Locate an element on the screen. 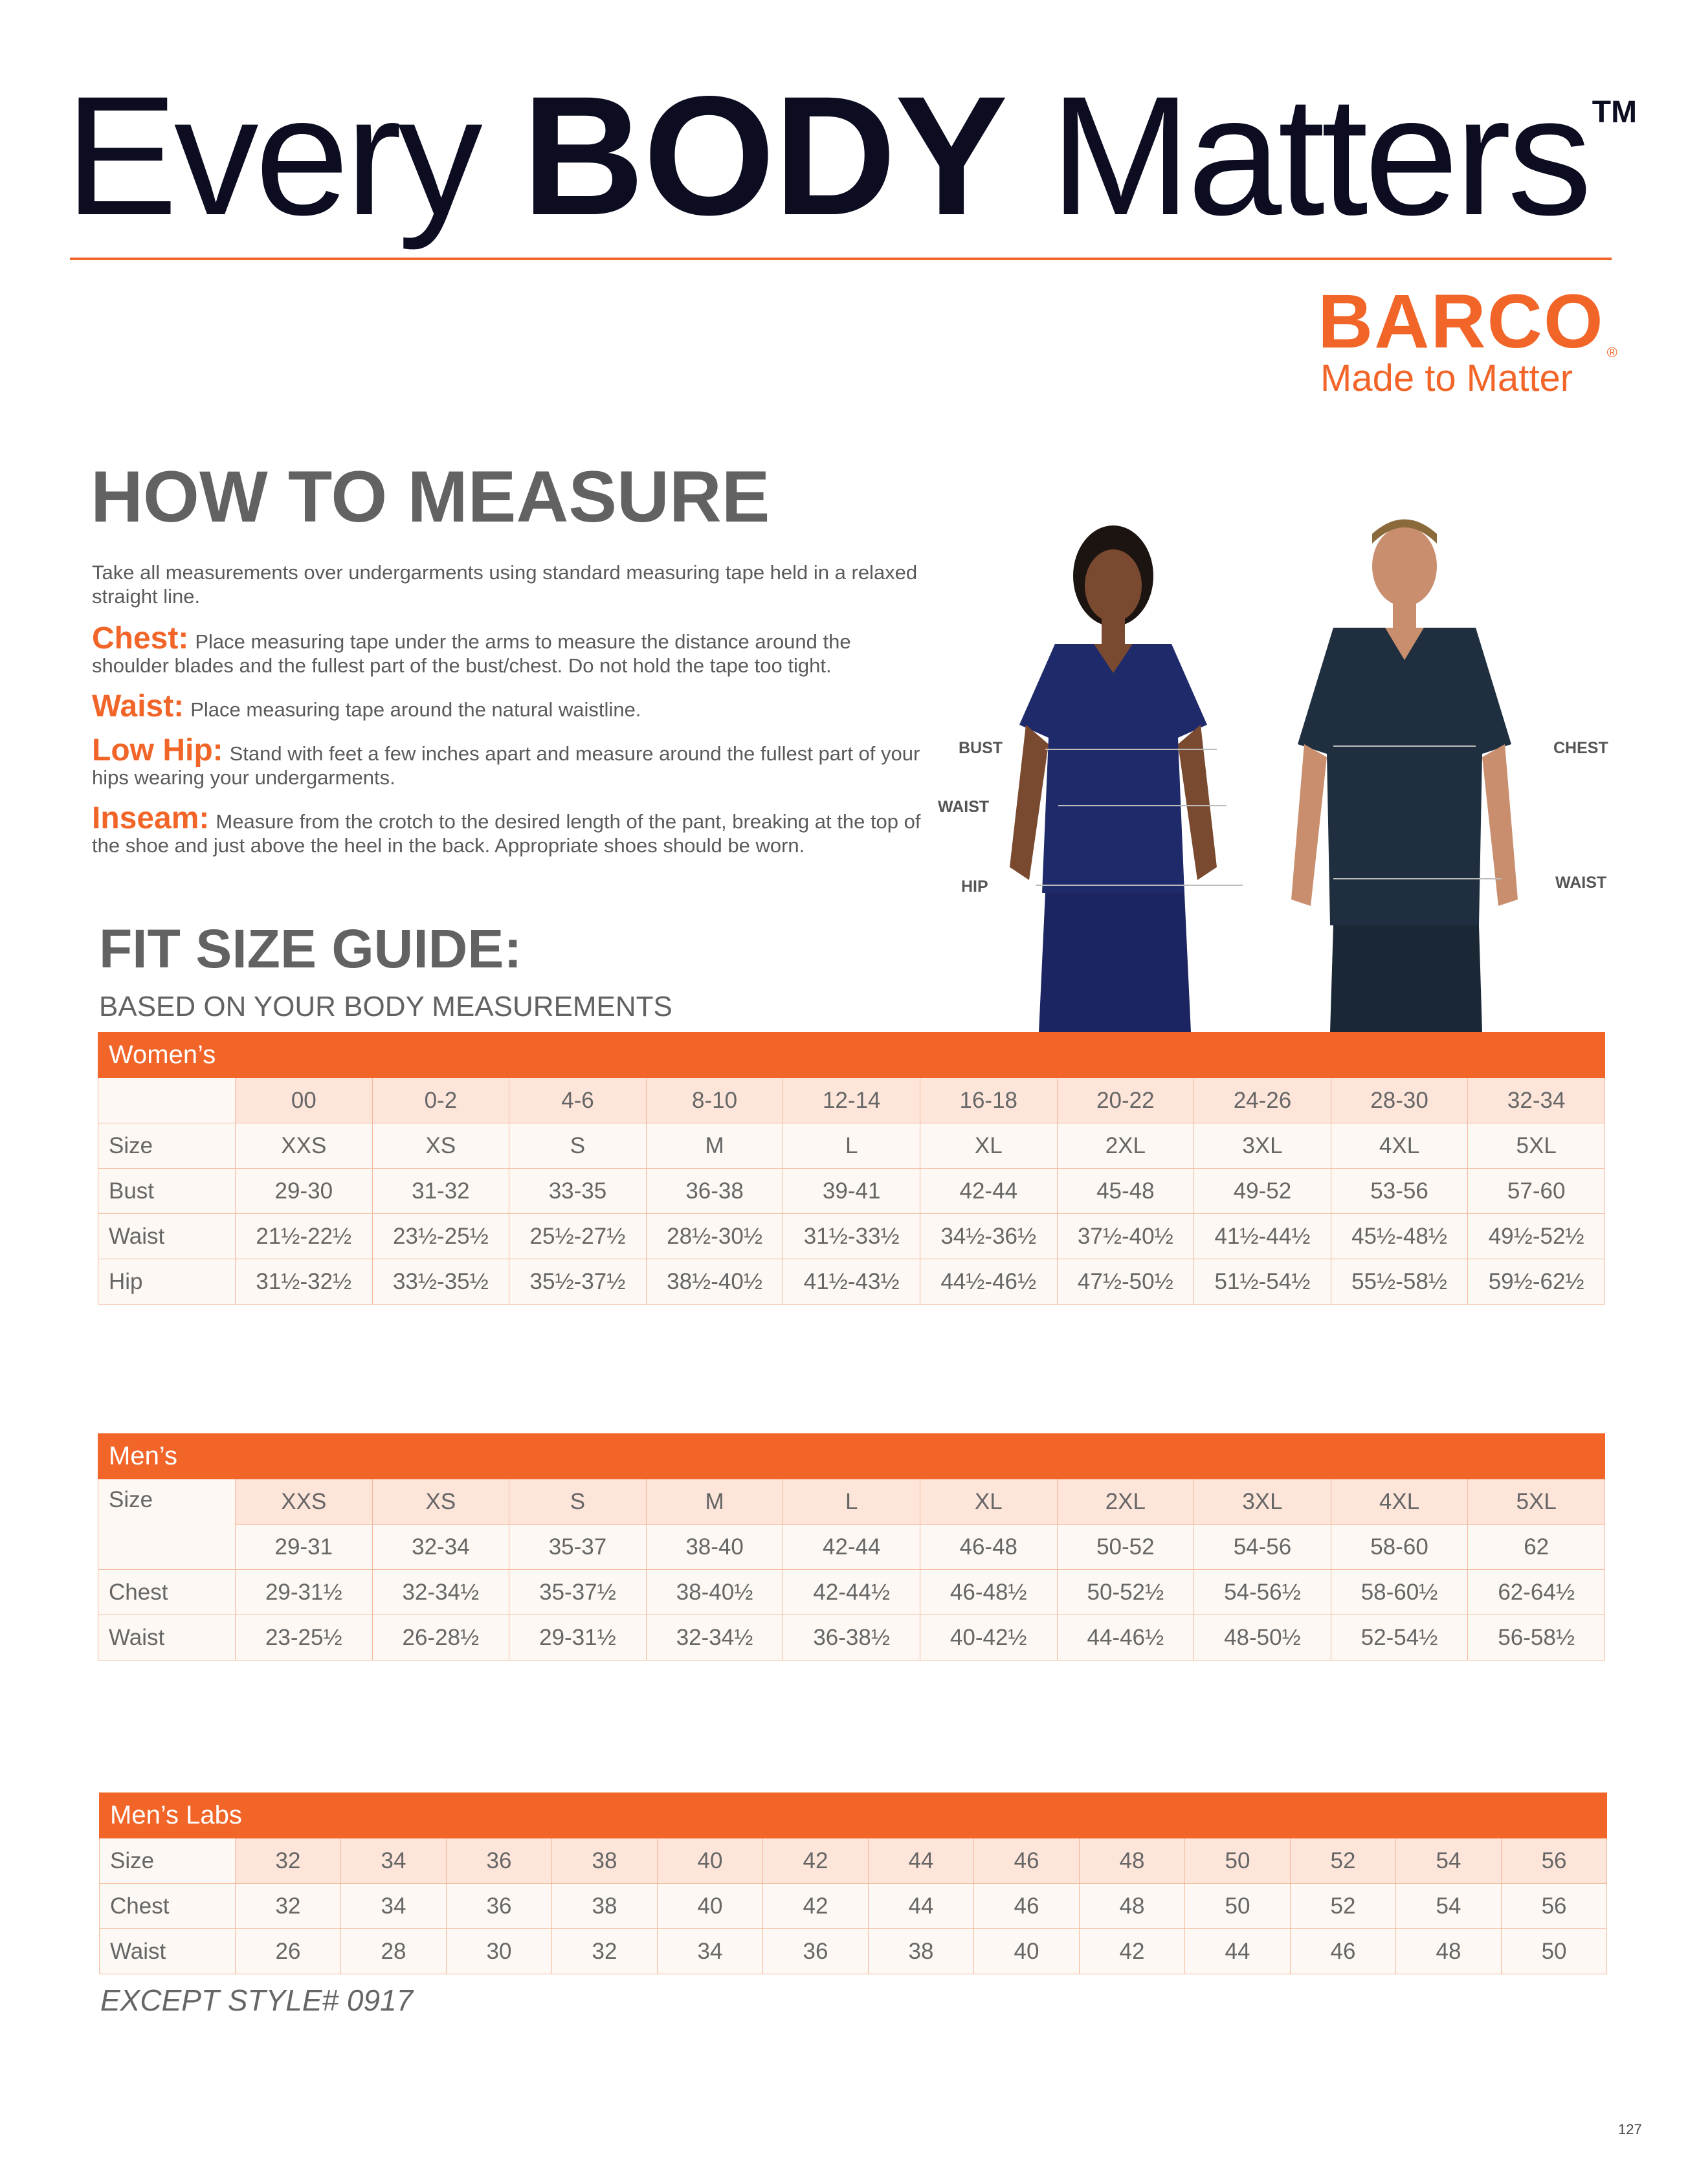  table-cell: 28½-30½ is located at coordinates (714, 1236).